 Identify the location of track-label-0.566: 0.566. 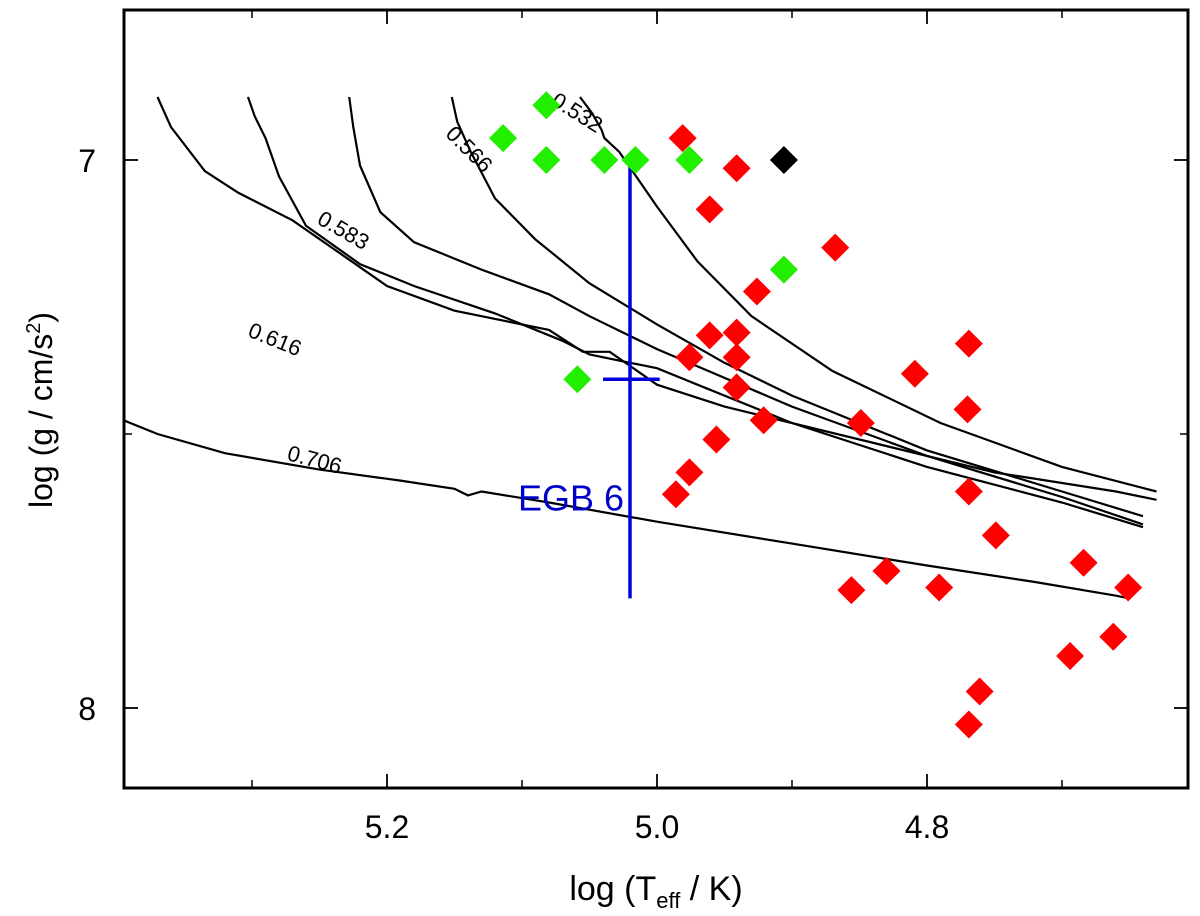
(469, 149).